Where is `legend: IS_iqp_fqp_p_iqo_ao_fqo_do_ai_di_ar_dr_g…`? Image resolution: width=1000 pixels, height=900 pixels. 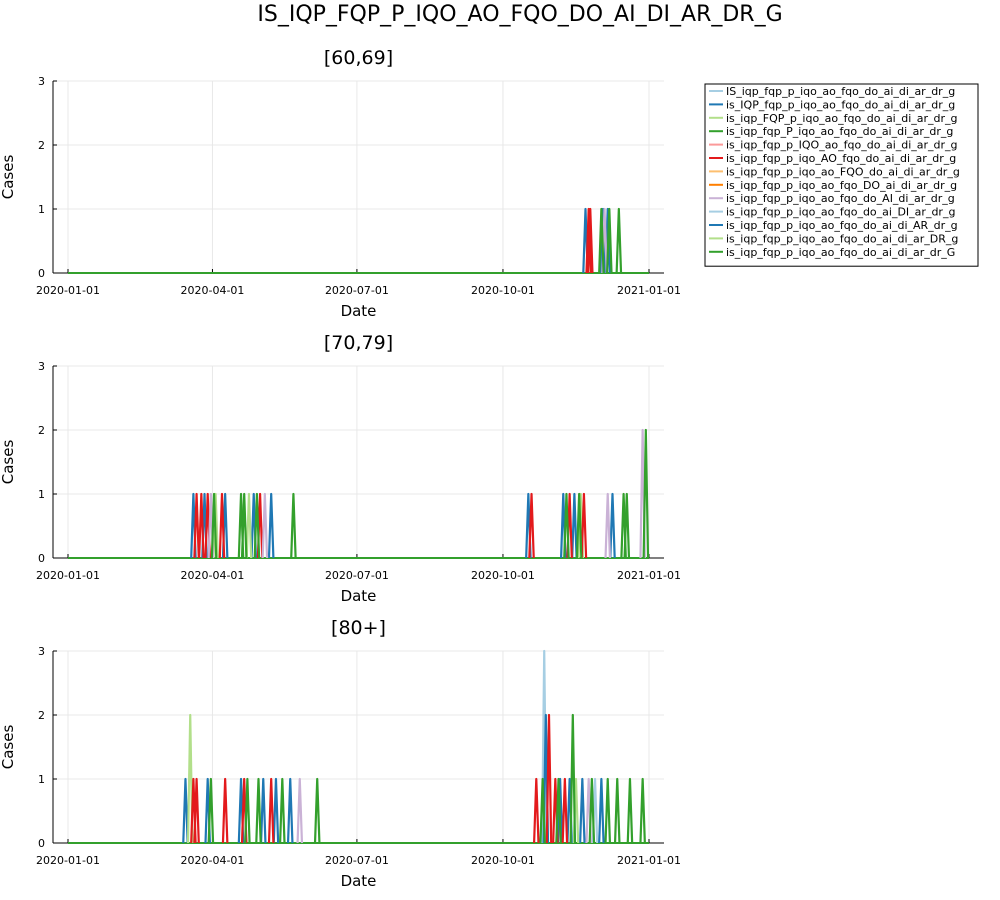
legend: IS_iqp_fqp_p_iqo_ao_fqo_do_ai_di_ar_dr_g… is located at coordinates (841, 175).